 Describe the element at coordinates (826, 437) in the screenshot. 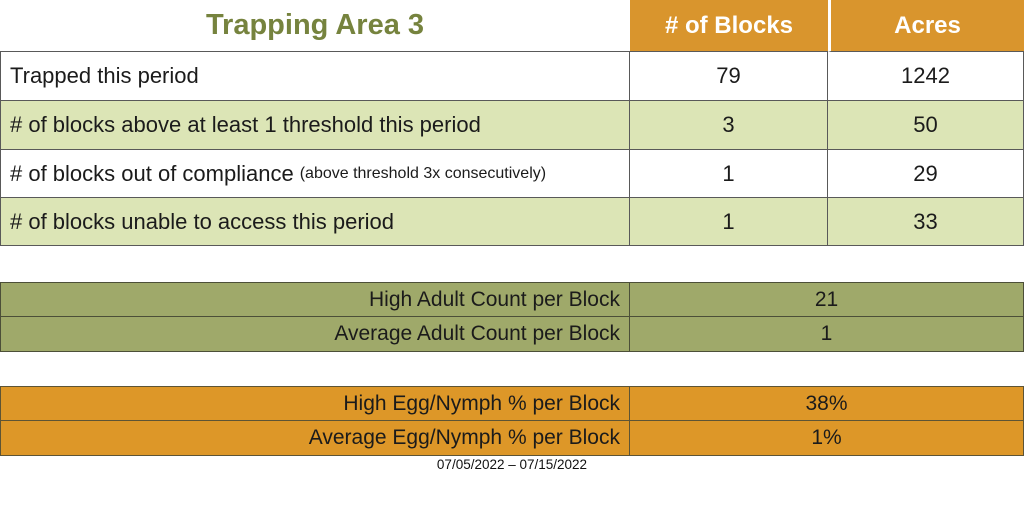

I see `value-average-egg-nymph: 1%` at that location.